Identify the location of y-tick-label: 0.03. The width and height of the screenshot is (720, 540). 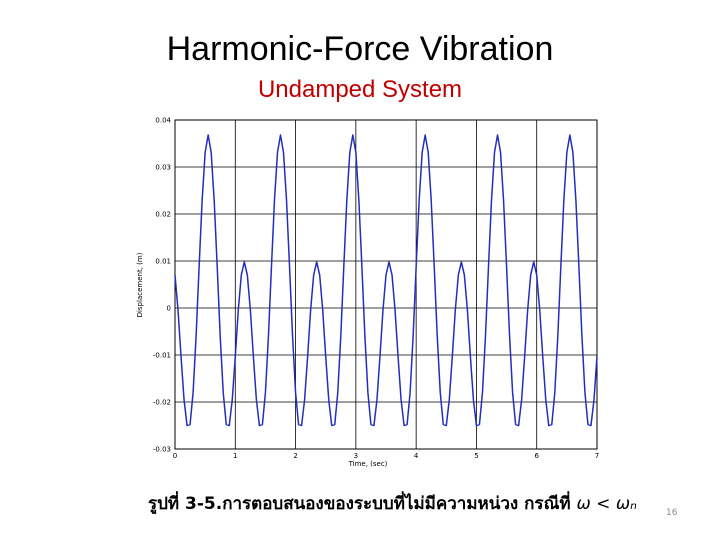
(163, 168).